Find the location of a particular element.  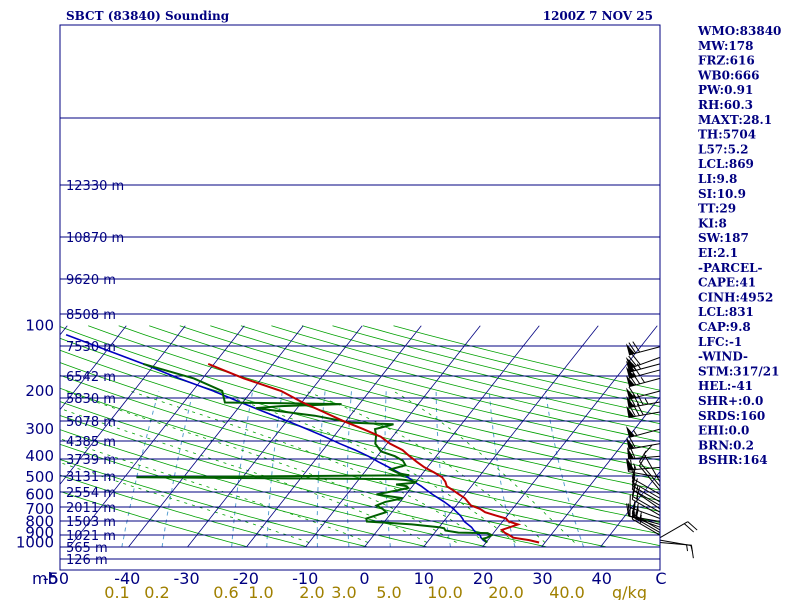

height-label: 126 m is located at coordinates (87, 560).